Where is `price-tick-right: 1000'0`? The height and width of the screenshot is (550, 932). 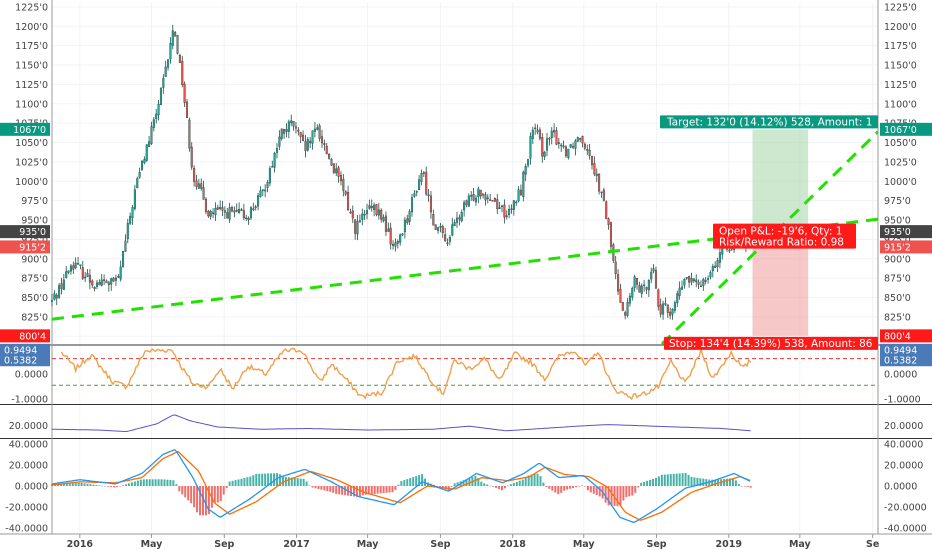
price-tick-right: 1000'0 is located at coordinates (900, 182).